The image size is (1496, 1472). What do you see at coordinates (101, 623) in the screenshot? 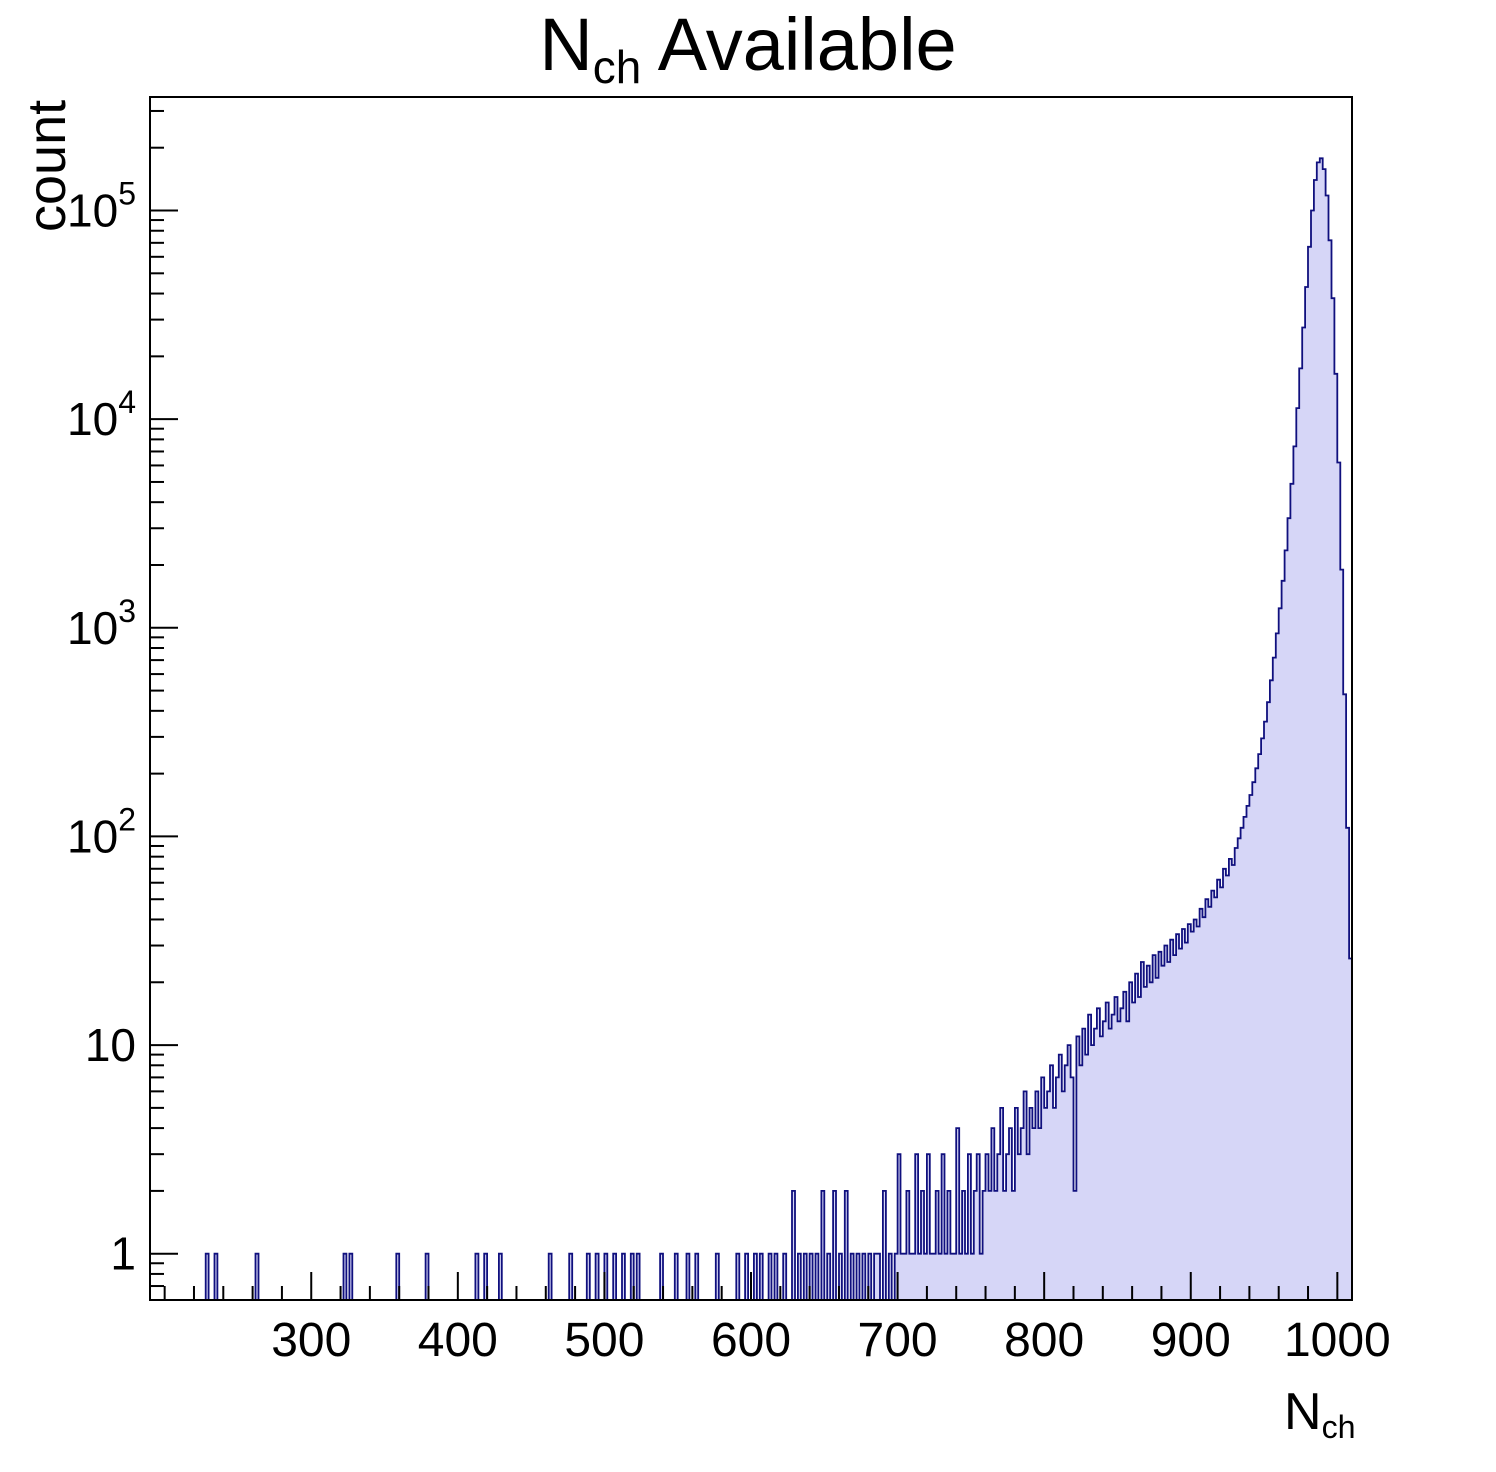
I see `y-tick-label: 10³` at bounding box center [101, 623].